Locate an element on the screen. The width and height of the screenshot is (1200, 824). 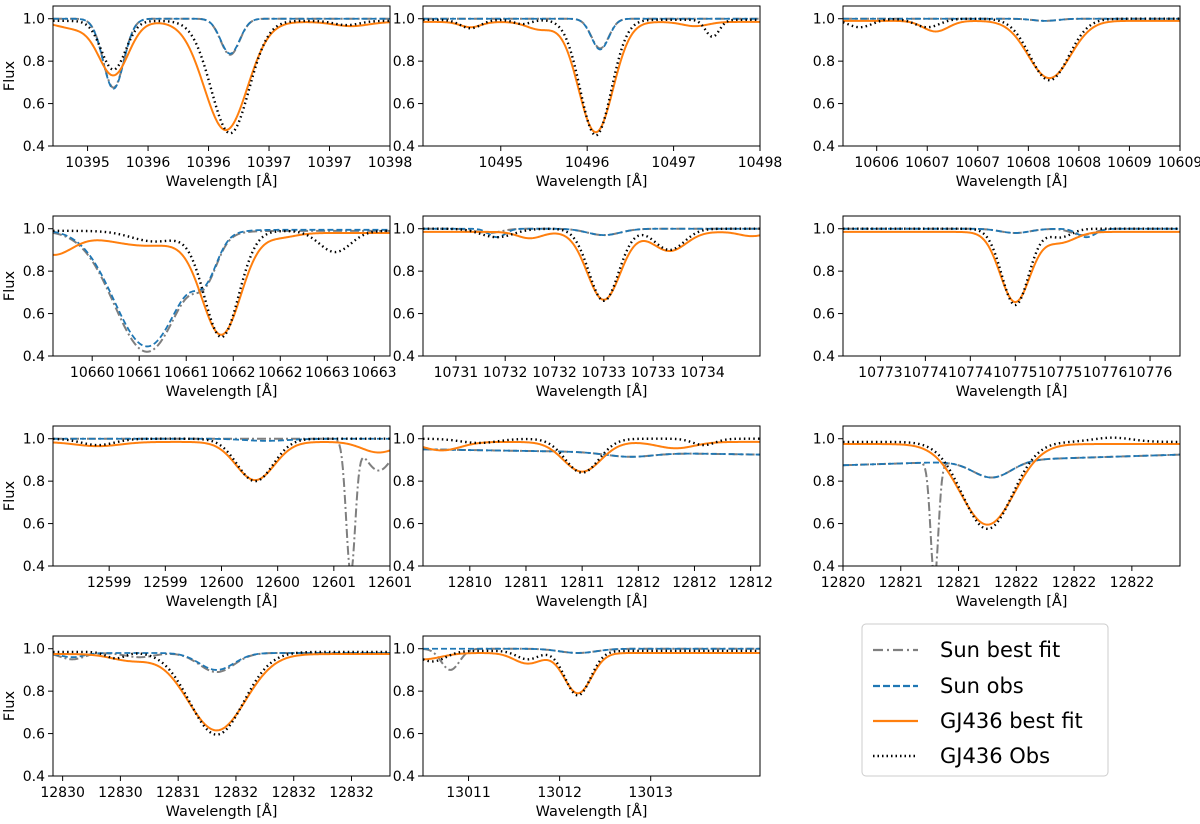
x-tick-label: 12822 is located at coordinates (1016, 583).